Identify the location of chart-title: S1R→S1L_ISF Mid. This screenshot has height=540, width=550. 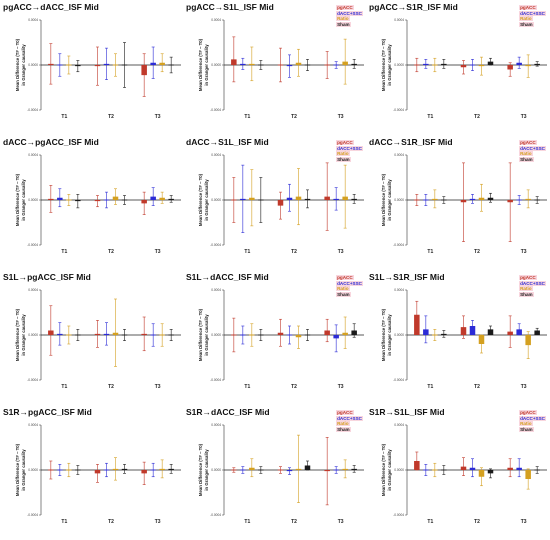
(407, 412).